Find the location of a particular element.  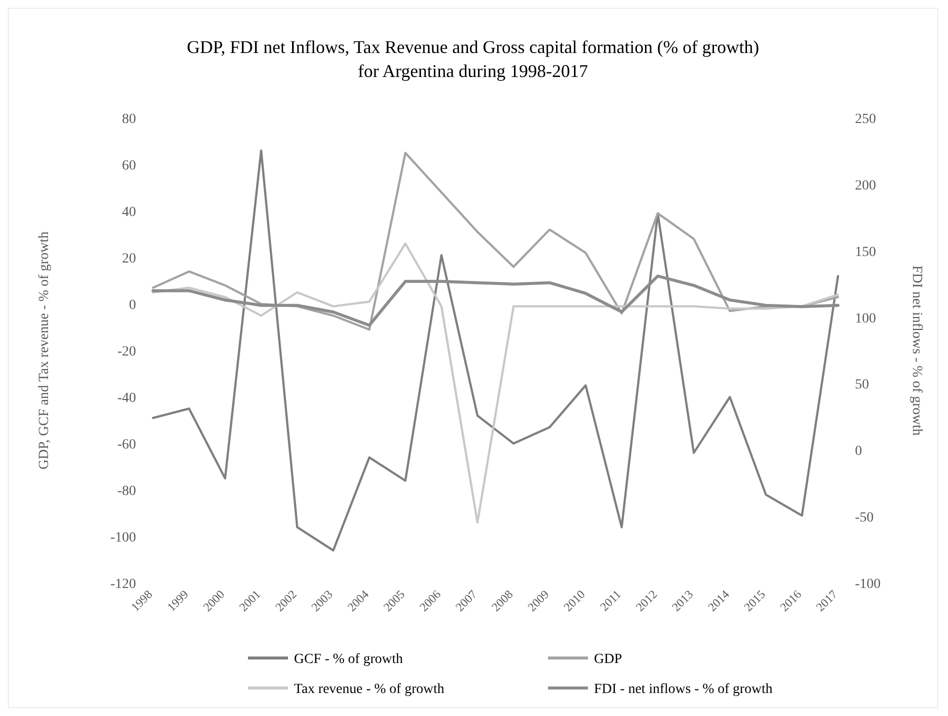

y-tick-label: 40 is located at coordinates (129, 212).